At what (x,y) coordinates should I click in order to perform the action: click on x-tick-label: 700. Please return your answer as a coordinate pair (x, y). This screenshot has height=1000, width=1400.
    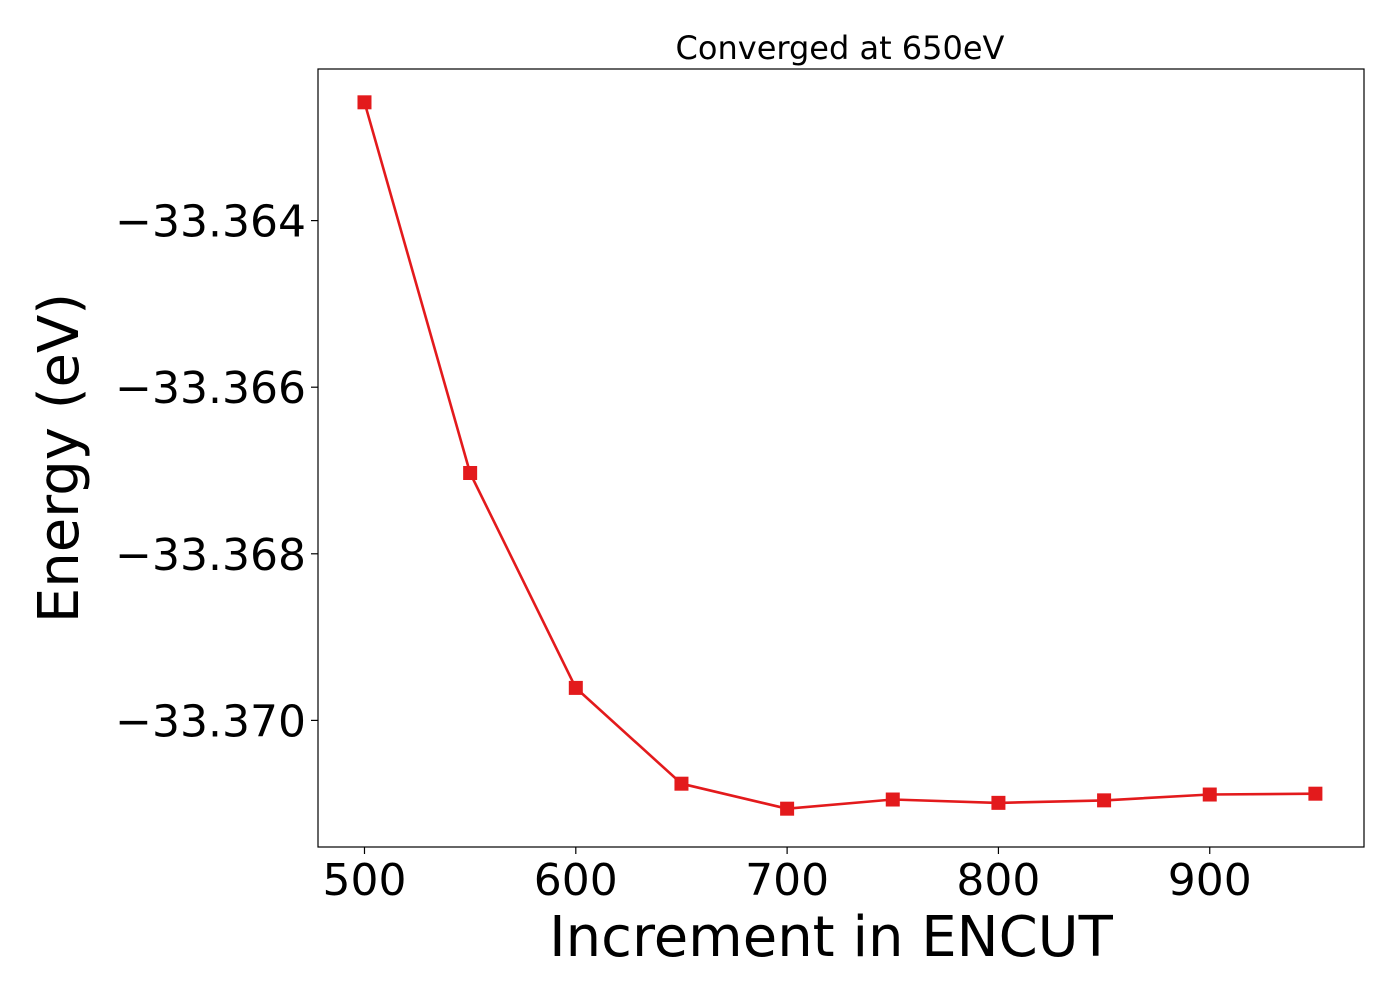
    Looking at the image, I should click on (787, 880).